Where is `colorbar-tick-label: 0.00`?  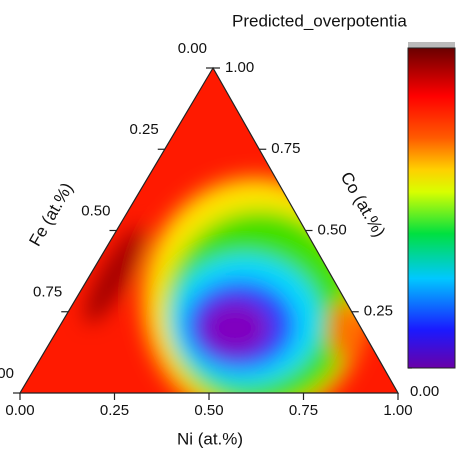 colorbar-tick-label: 0.00 is located at coordinates (424, 391).